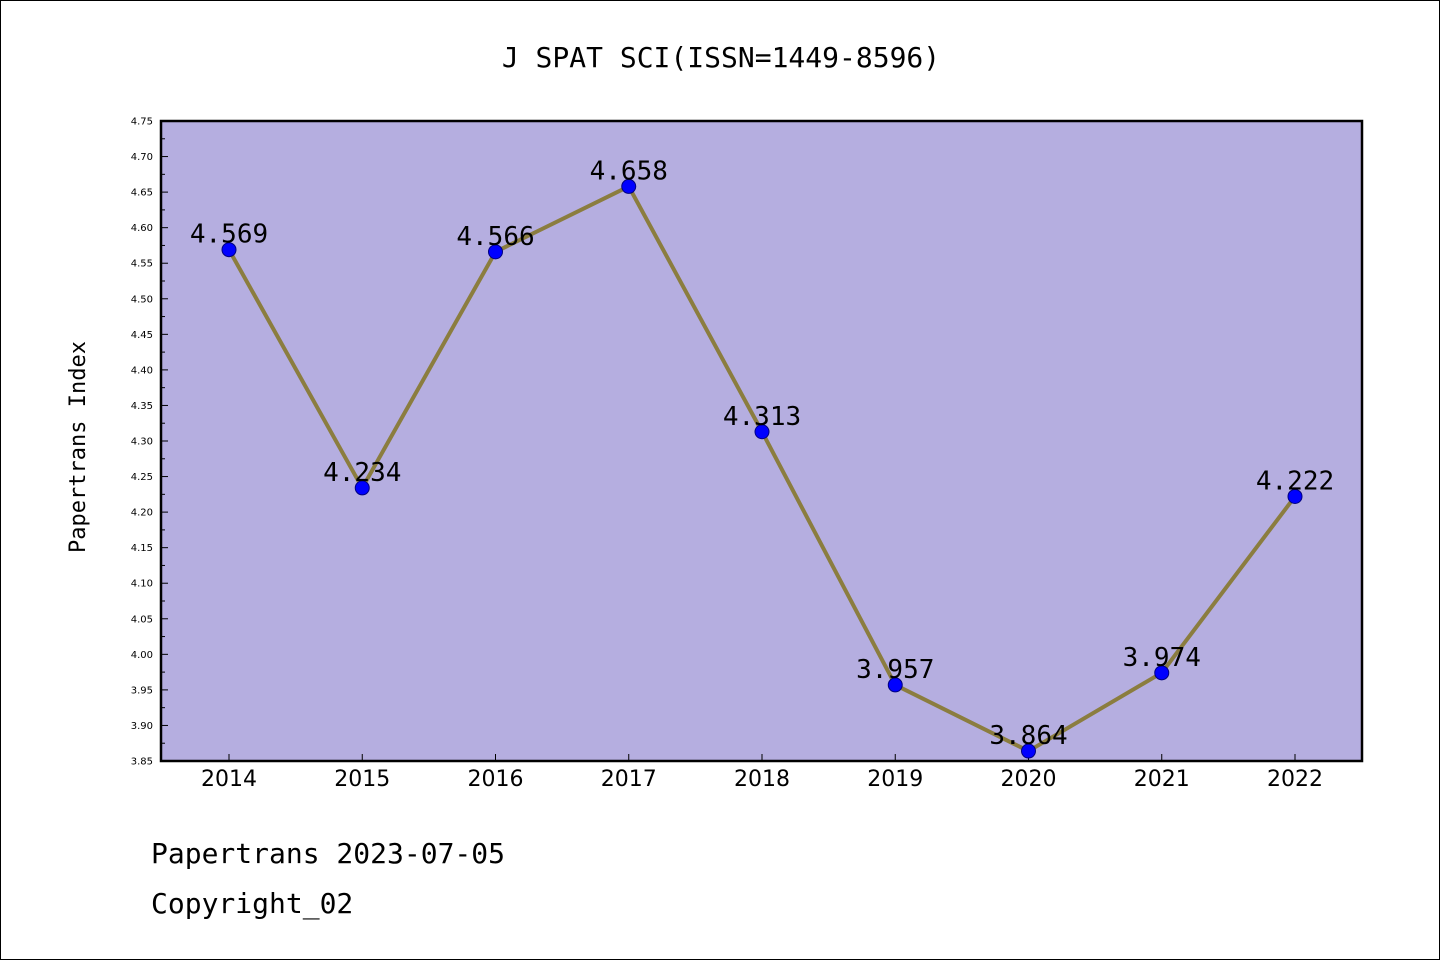 This screenshot has width=1440, height=960. Describe the element at coordinates (1162, 658) in the screenshot. I see `data-label: 3.974` at that location.